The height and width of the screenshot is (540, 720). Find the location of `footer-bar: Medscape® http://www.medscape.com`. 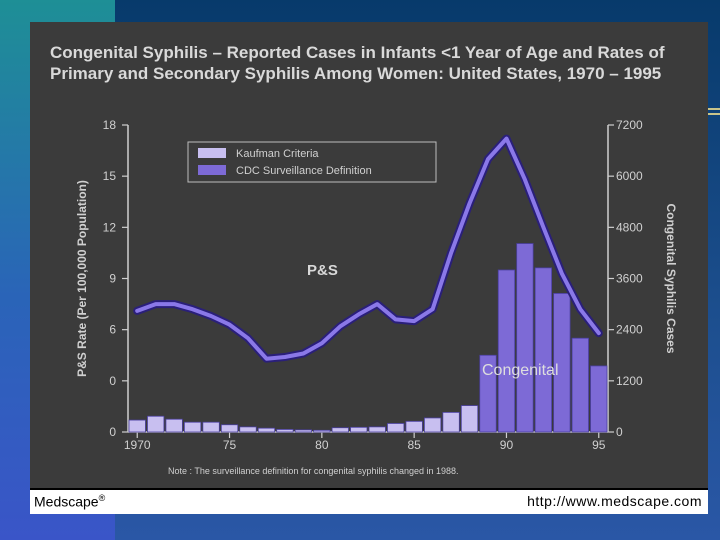

footer-bar: Medscape® http://www.medscape.com is located at coordinates (369, 501).